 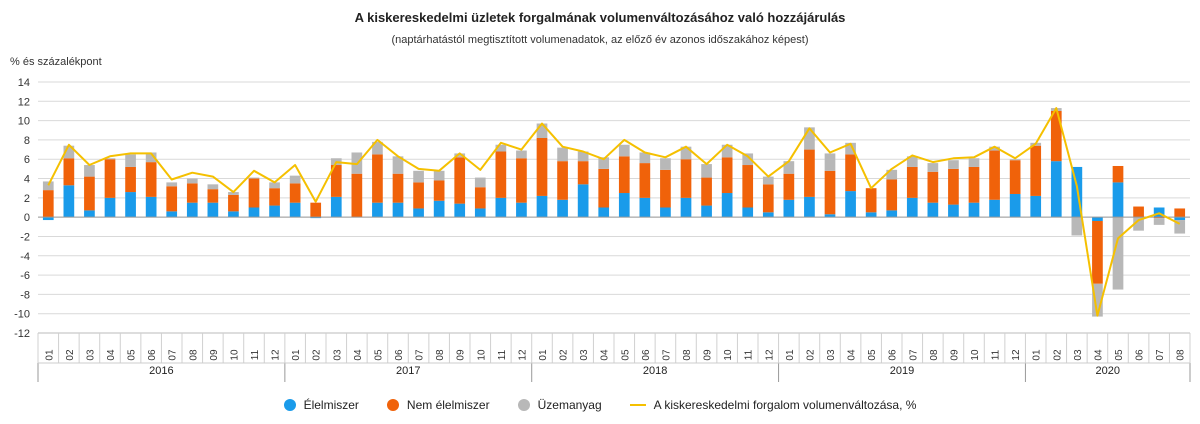 What do you see at coordinates (24, 83) in the screenshot?
I see `y-tick-label: 14` at bounding box center [24, 83].